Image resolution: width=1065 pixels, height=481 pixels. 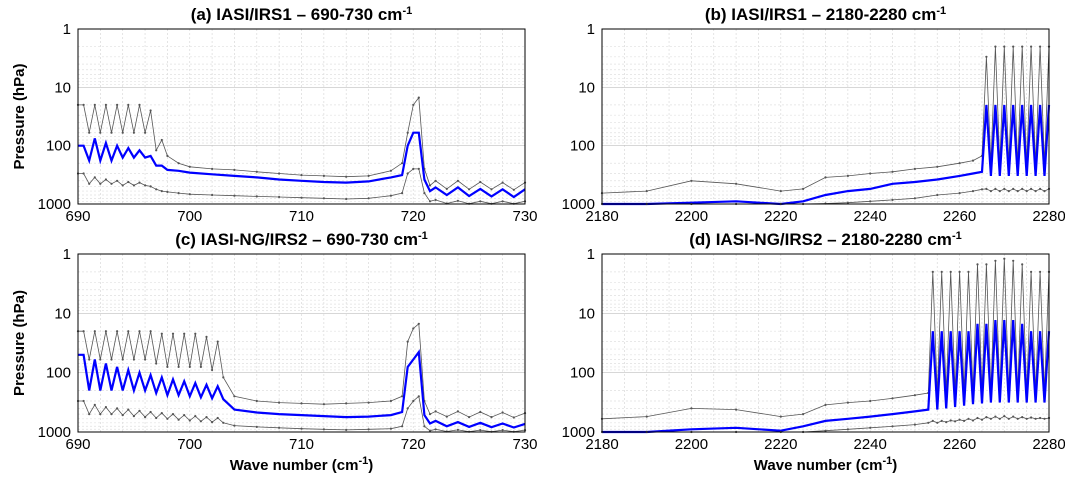 What do you see at coordinates (296, 239) in the screenshot?
I see `chart-title-main: (c) IASI-NG/IRS2 – 690-730 cm` at bounding box center [296, 239].